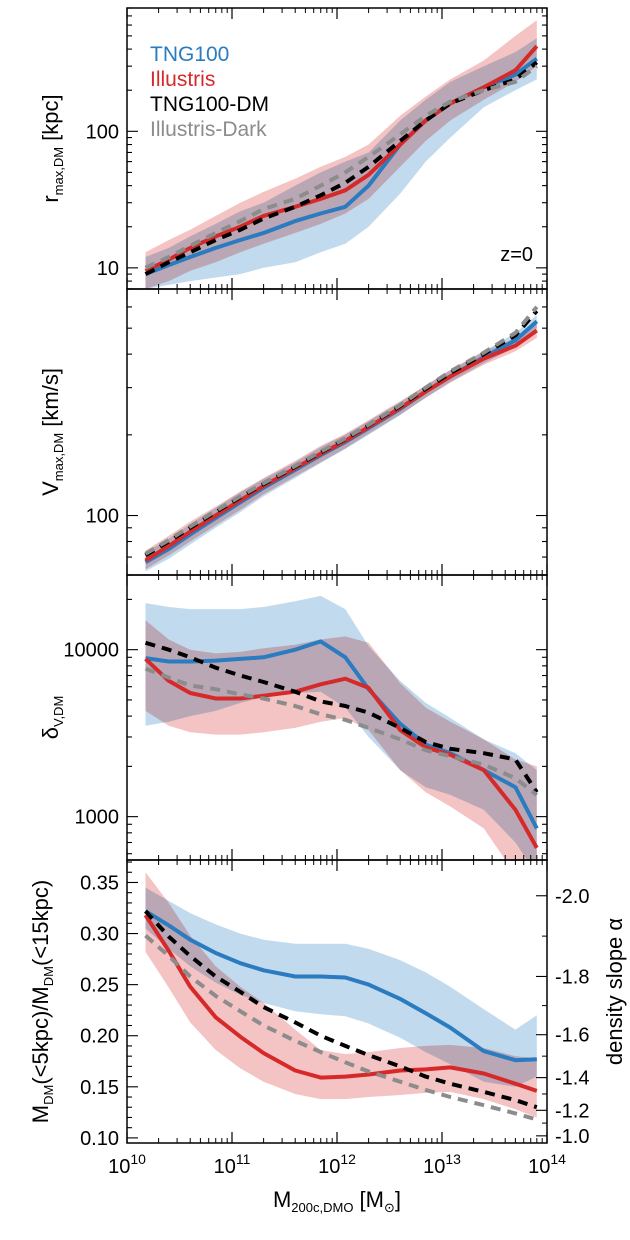 This screenshot has width=630, height=1240. Describe the element at coordinates (99, 1037) in the screenshot. I see `y-tick-label: 0.20` at that location.